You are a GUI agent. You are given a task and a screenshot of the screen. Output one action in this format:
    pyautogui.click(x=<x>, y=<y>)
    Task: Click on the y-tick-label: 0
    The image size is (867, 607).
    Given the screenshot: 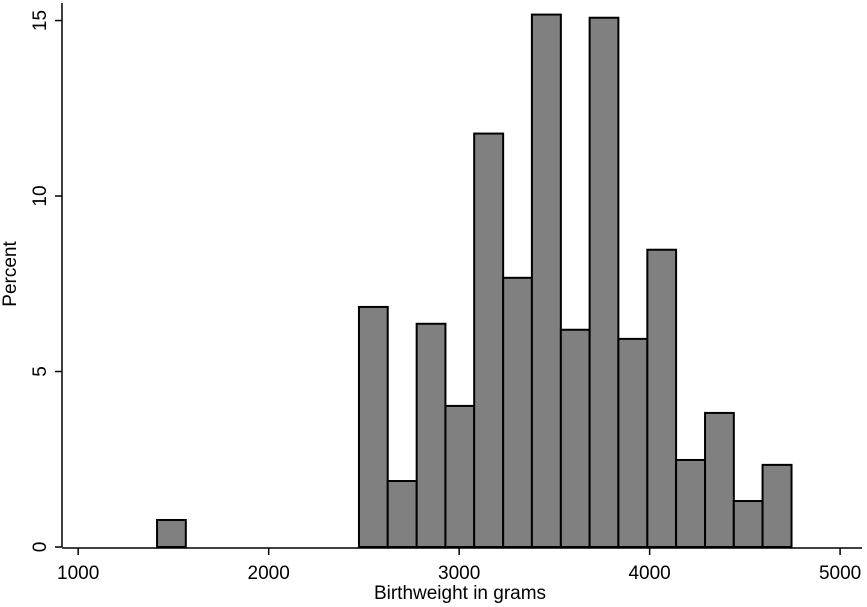 What is the action you would take?
    pyautogui.click(x=40, y=547)
    